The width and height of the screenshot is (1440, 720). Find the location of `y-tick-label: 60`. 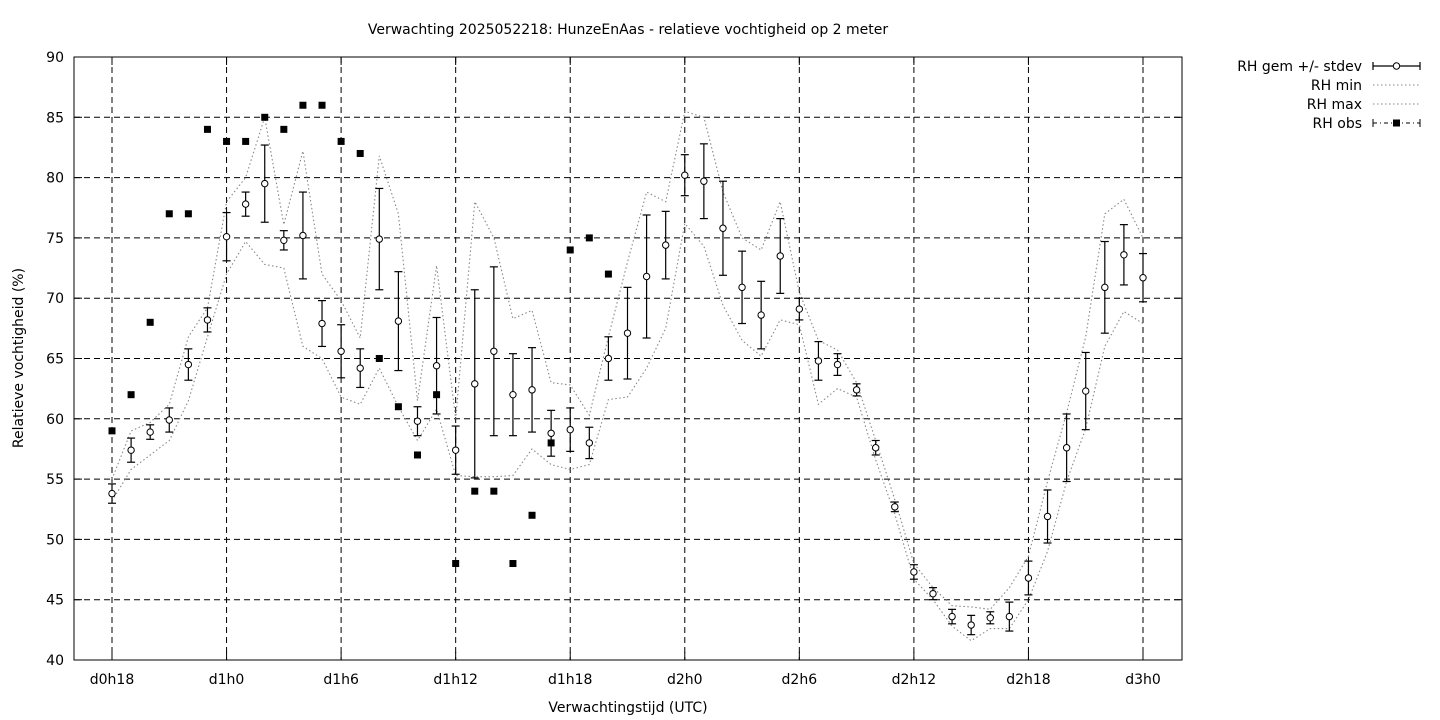

y-tick-label: 60 is located at coordinates (55, 420).